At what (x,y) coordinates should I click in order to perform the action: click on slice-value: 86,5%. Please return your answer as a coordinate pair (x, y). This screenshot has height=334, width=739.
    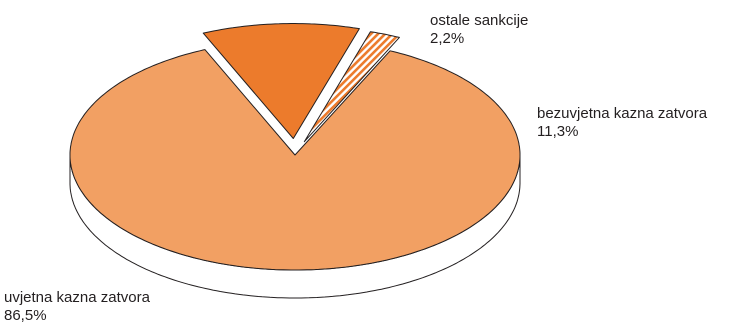
    Looking at the image, I should click on (25, 315).